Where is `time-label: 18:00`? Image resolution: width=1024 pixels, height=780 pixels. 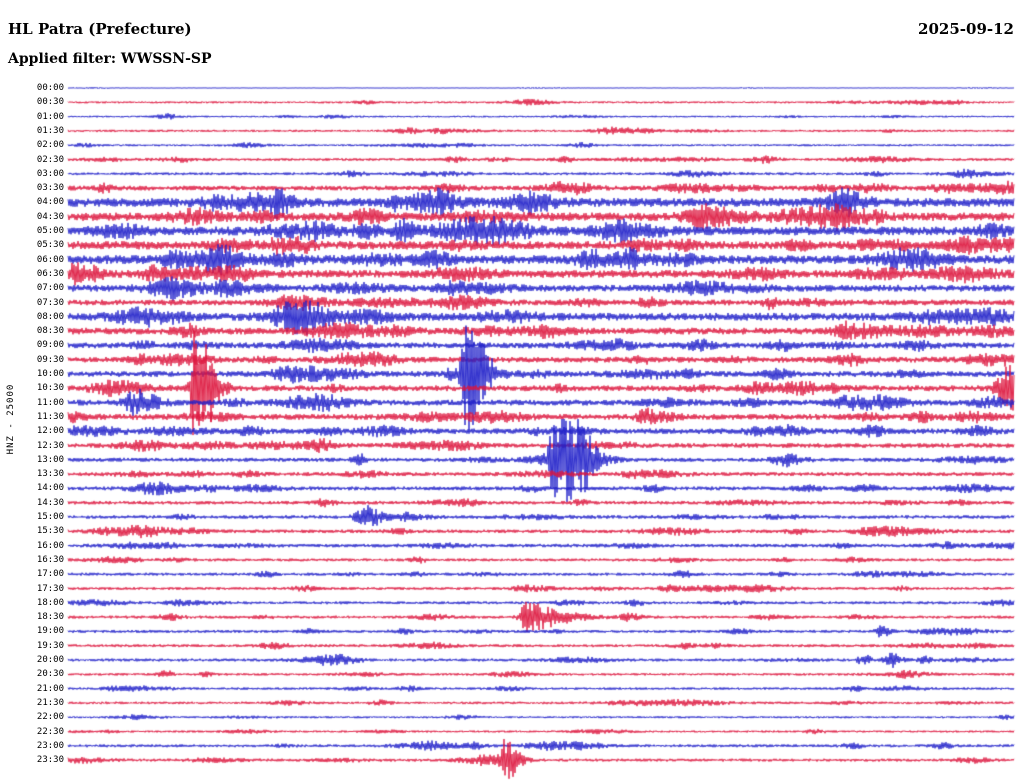 time-label: 18:00 is located at coordinates (50, 602).